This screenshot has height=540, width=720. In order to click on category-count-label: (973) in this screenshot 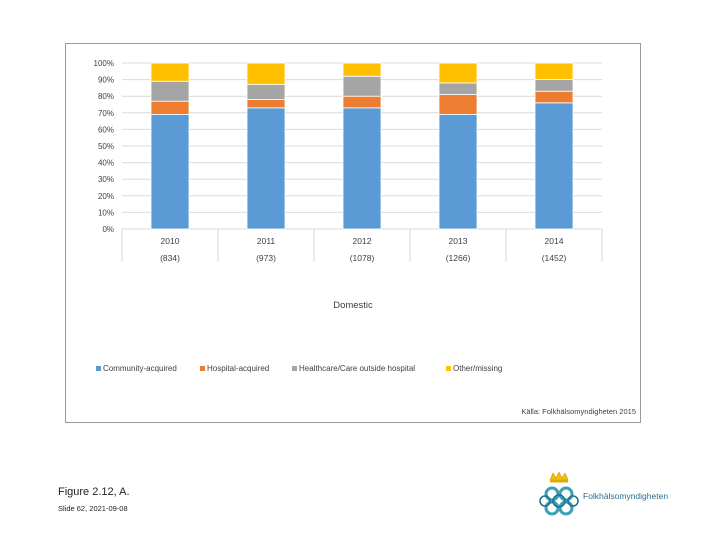, I will do `click(266, 258)`.